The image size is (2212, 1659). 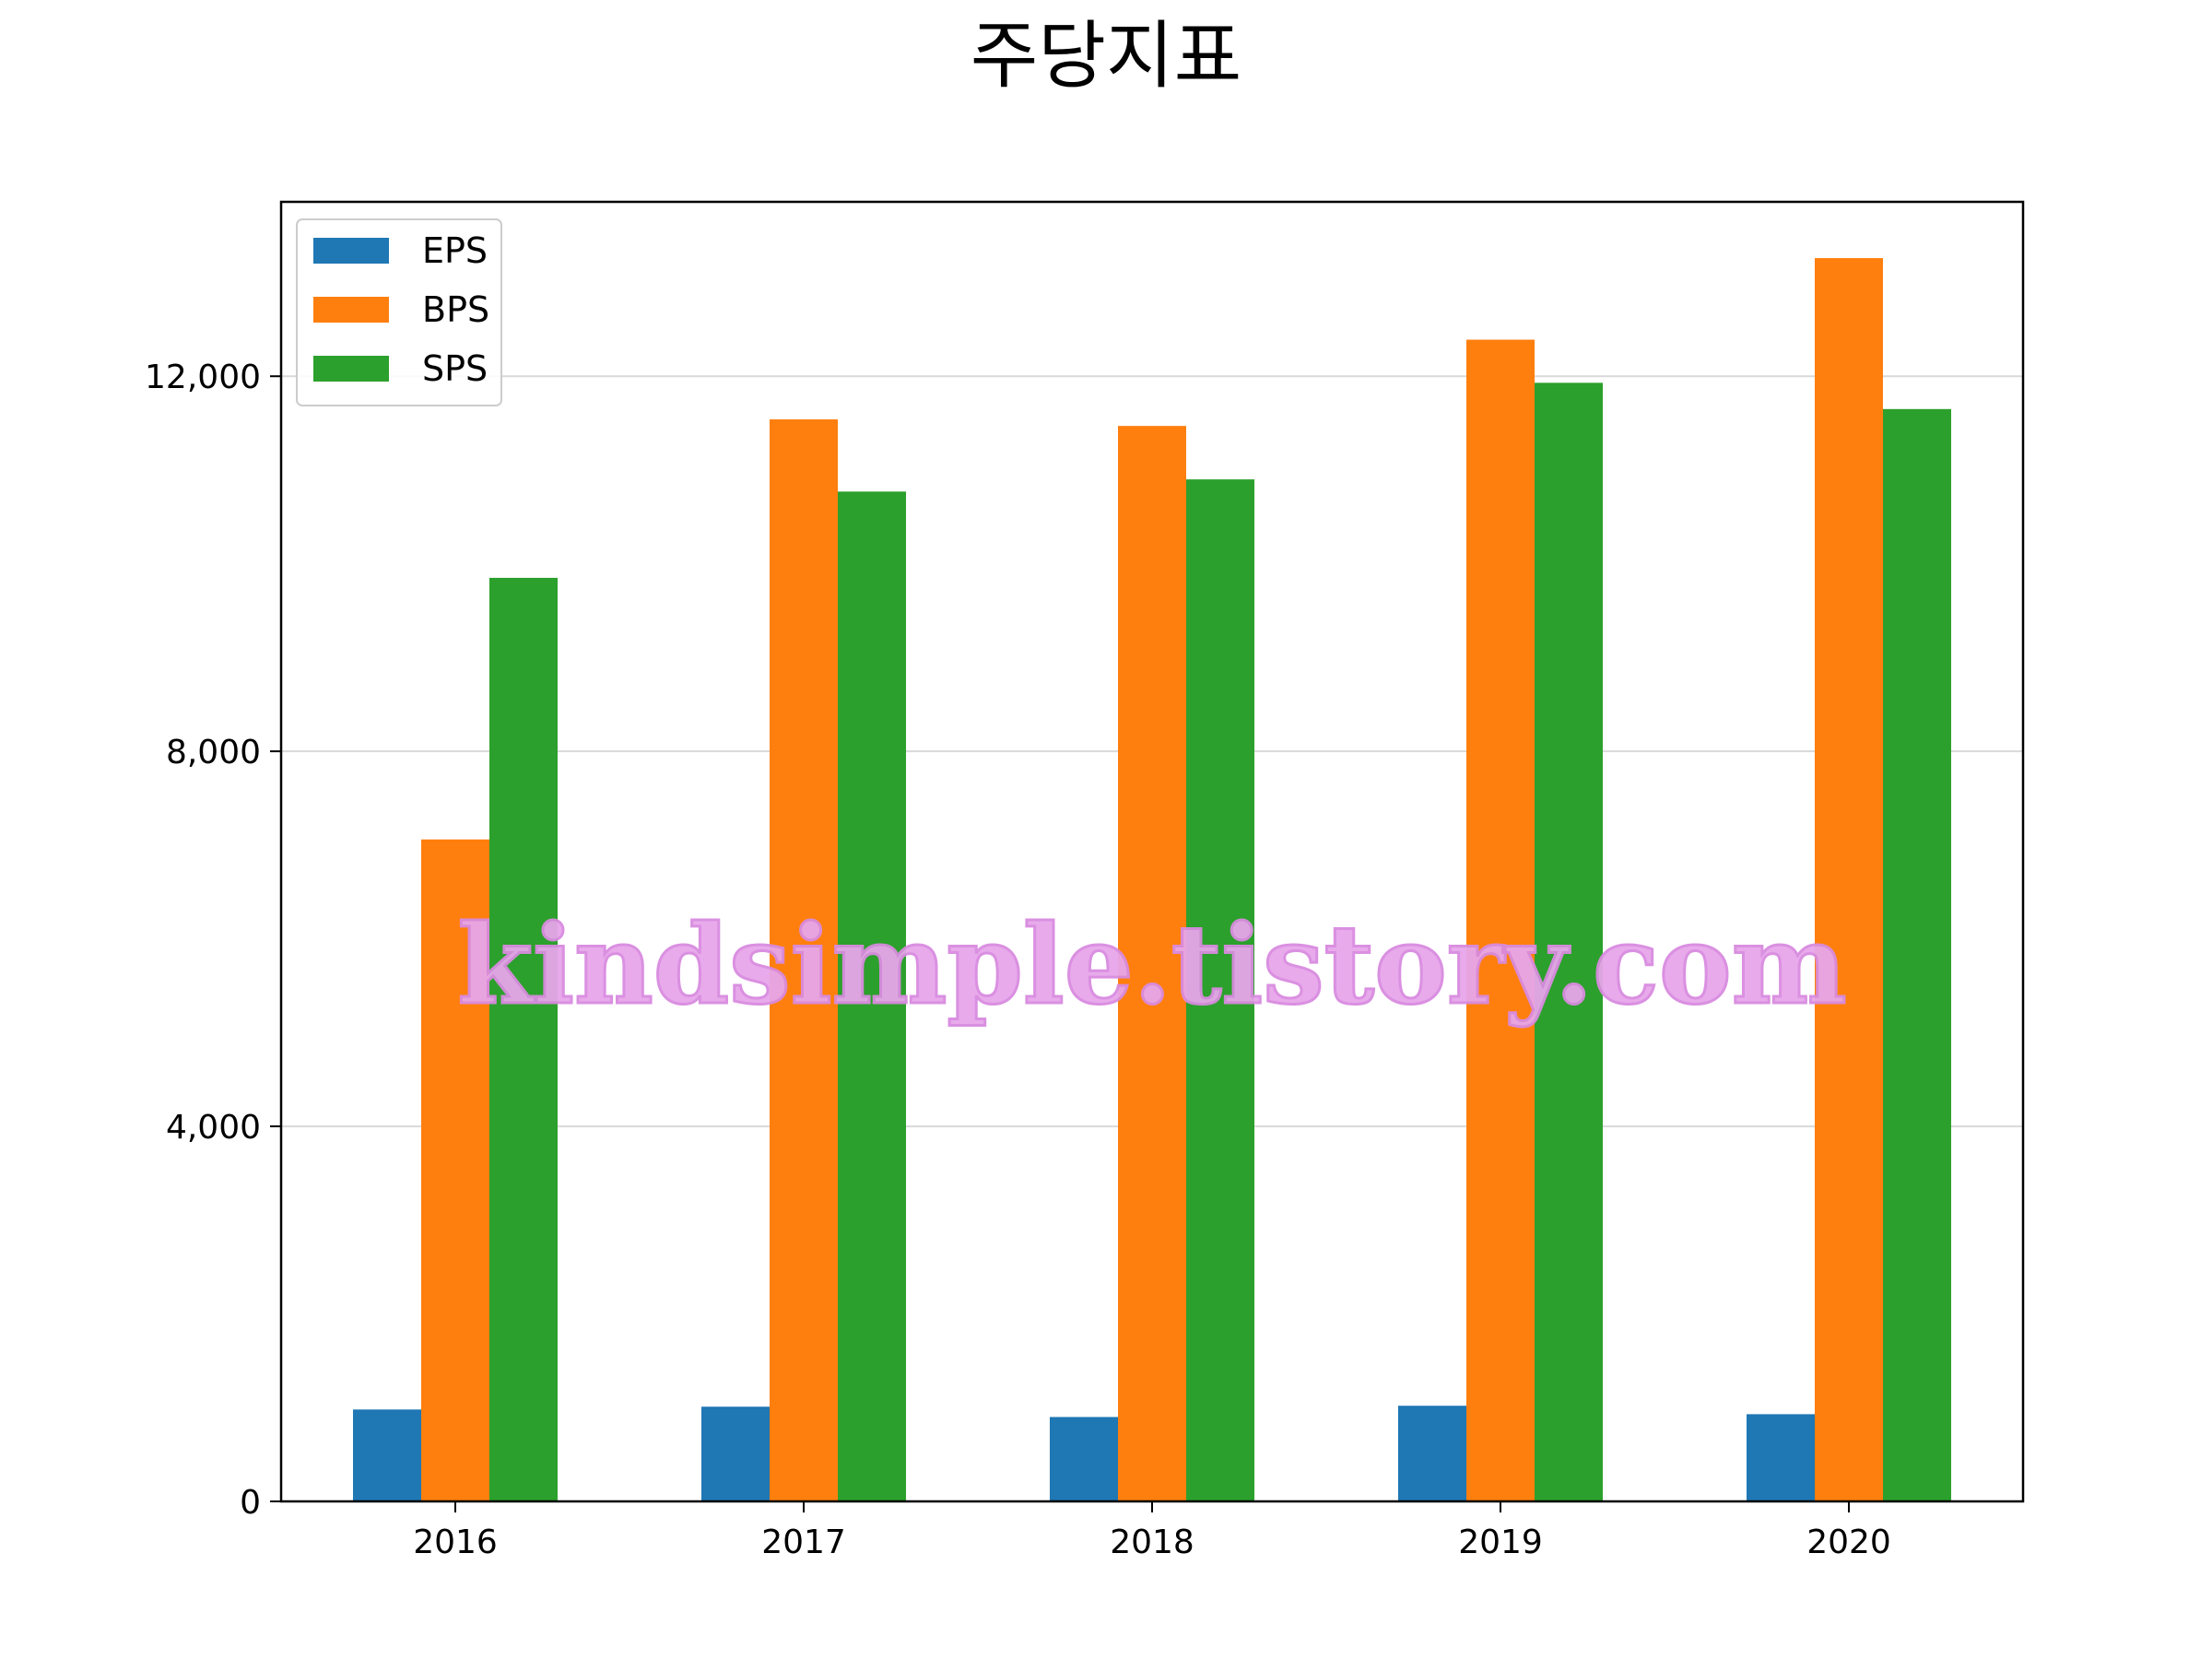 What do you see at coordinates (399, 312) in the screenshot?
I see `legend: EPS BPS SPS` at bounding box center [399, 312].